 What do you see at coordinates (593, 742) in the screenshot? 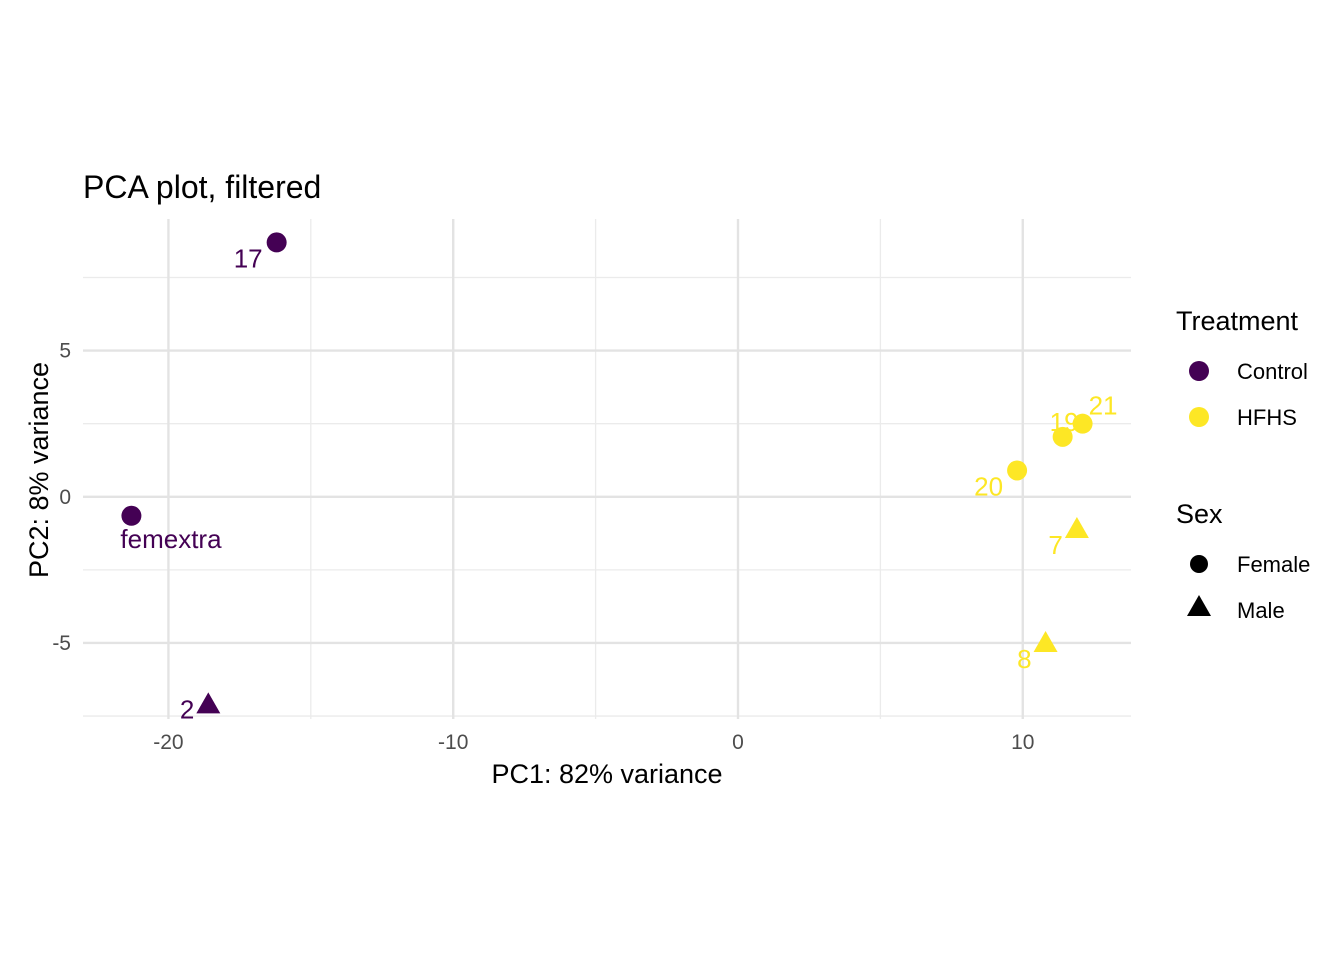
I see `x-axis-ticks: -20 -10 0 10` at bounding box center [593, 742].